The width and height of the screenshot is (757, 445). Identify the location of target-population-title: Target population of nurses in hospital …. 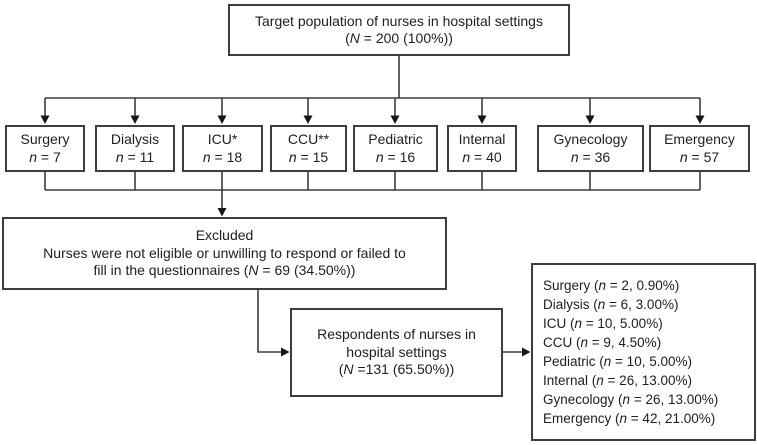
(399, 20).